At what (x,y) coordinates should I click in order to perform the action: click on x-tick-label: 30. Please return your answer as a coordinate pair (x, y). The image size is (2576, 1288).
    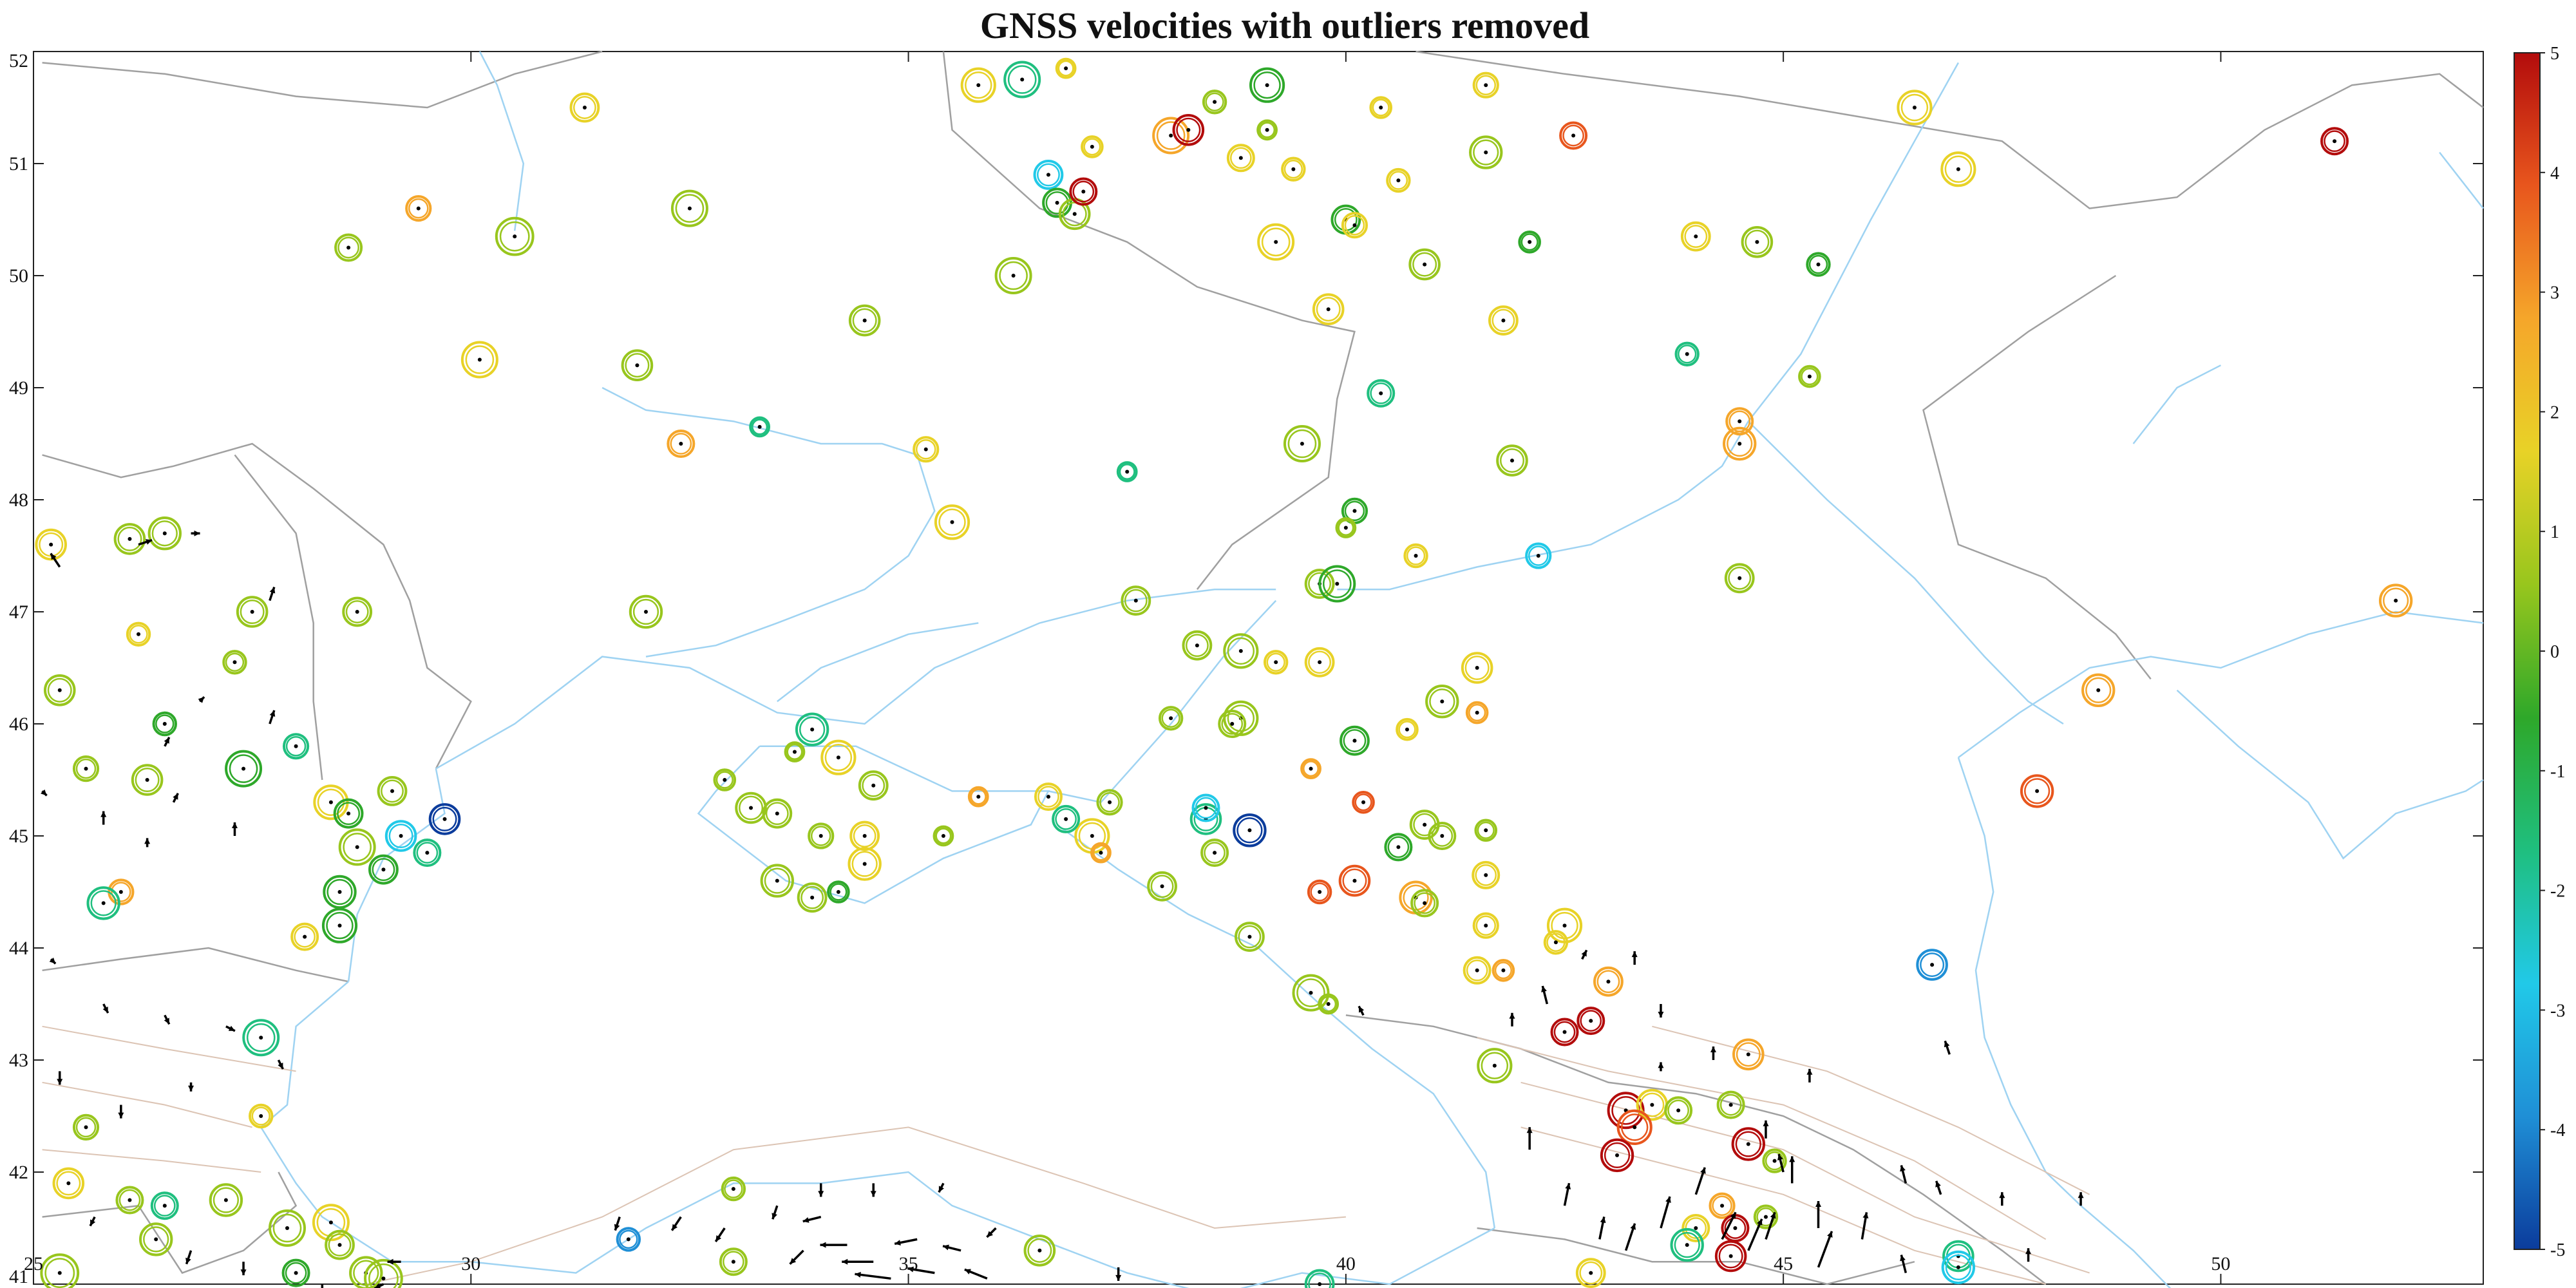
    Looking at the image, I should click on (470, 1263).